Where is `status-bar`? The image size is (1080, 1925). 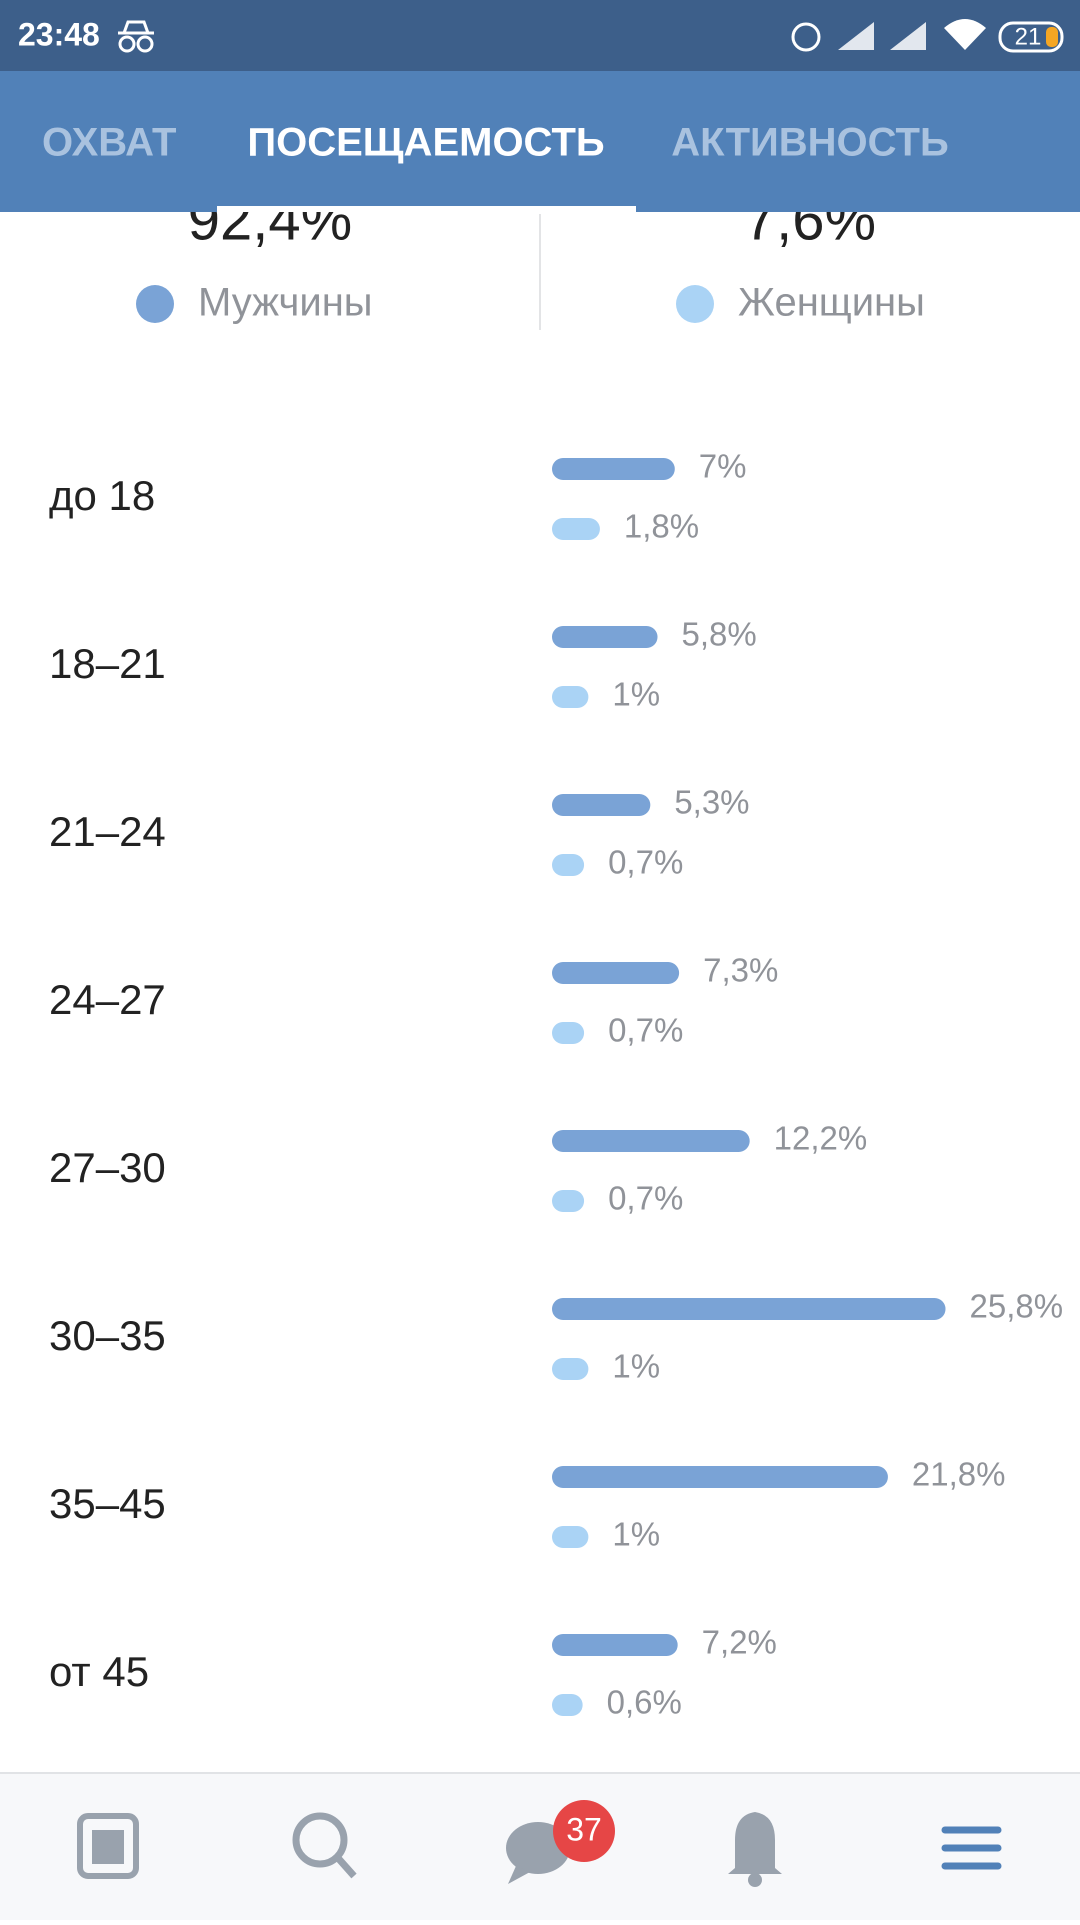
status-bar is located at coordinates (540, 35).